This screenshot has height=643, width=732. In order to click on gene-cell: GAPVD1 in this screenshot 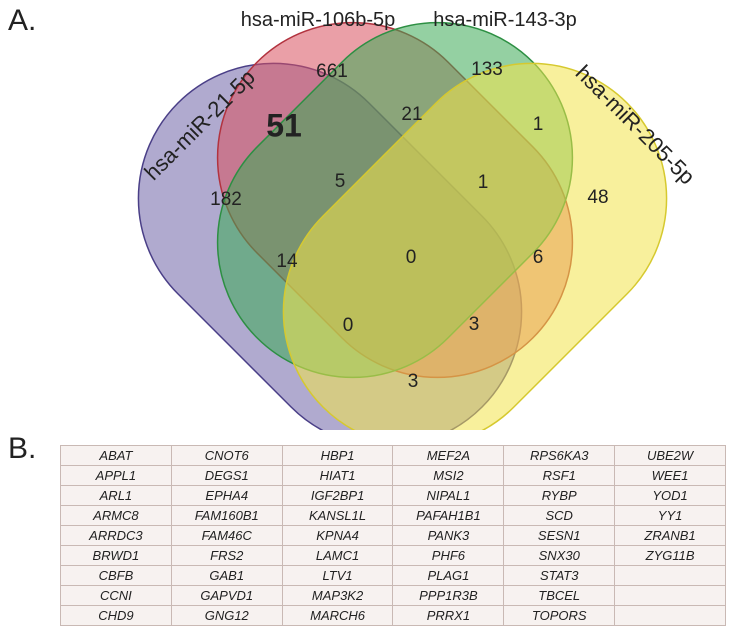, I will do `click(226, 595)`.